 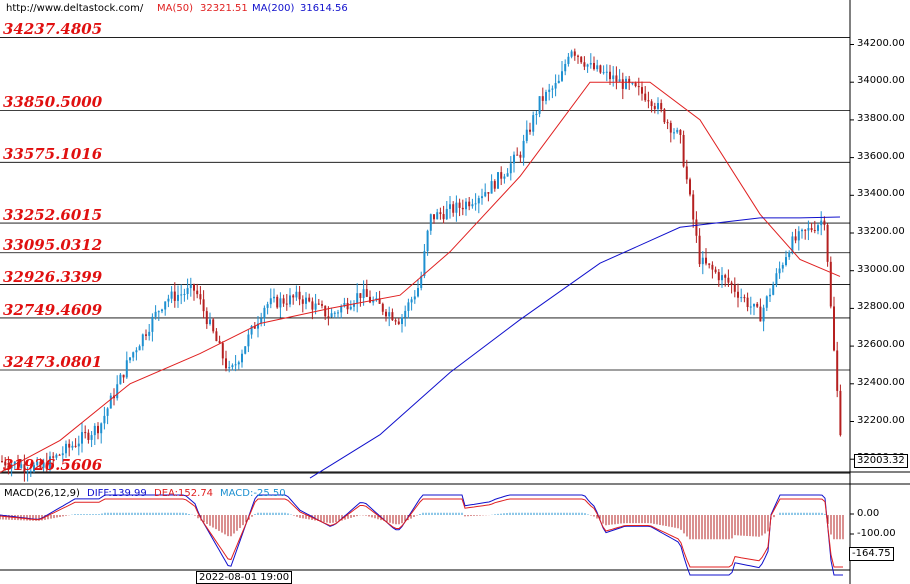 I want to click on axis-ticks, so click(x=852, y=252).